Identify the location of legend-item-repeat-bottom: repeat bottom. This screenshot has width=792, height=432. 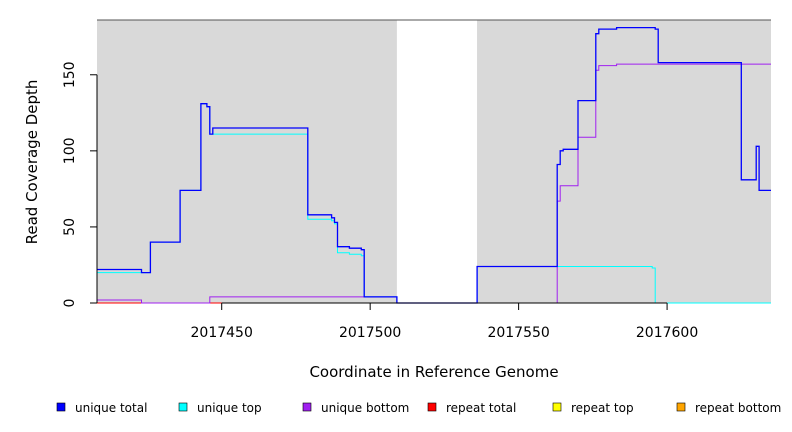
(728, 408).